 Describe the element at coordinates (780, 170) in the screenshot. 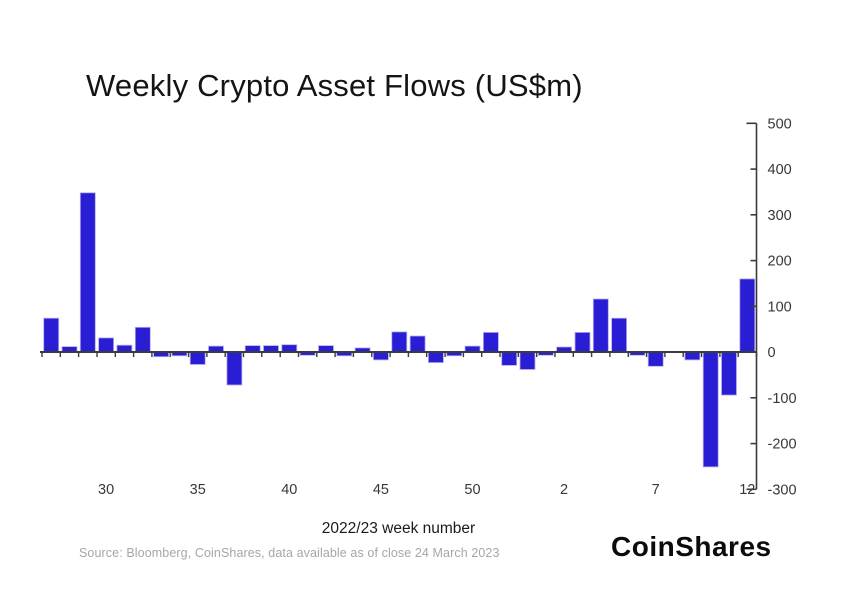

I see `y-tick-label: 400` at that location.